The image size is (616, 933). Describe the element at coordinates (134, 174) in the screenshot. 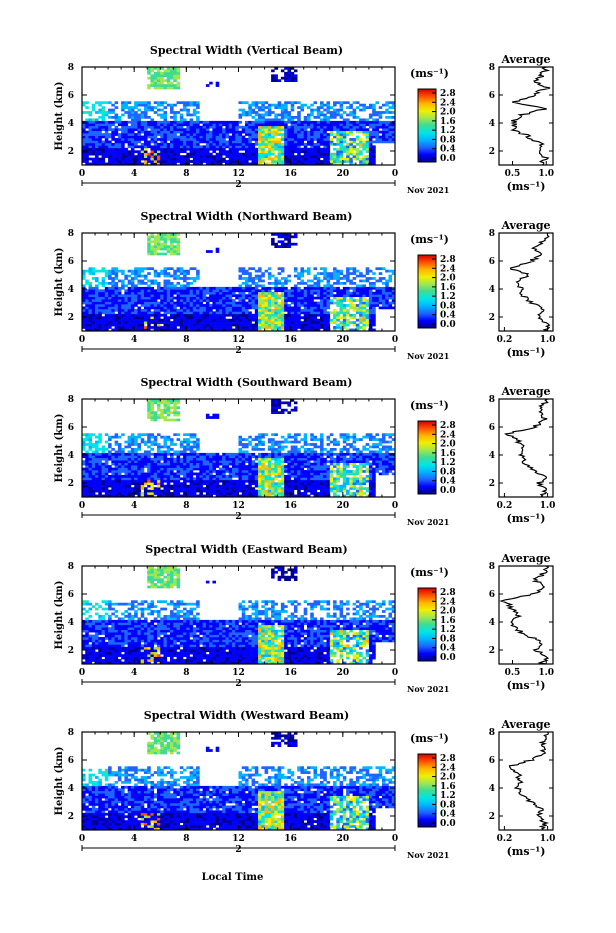

I see `x-tick-label: 4` at that location.